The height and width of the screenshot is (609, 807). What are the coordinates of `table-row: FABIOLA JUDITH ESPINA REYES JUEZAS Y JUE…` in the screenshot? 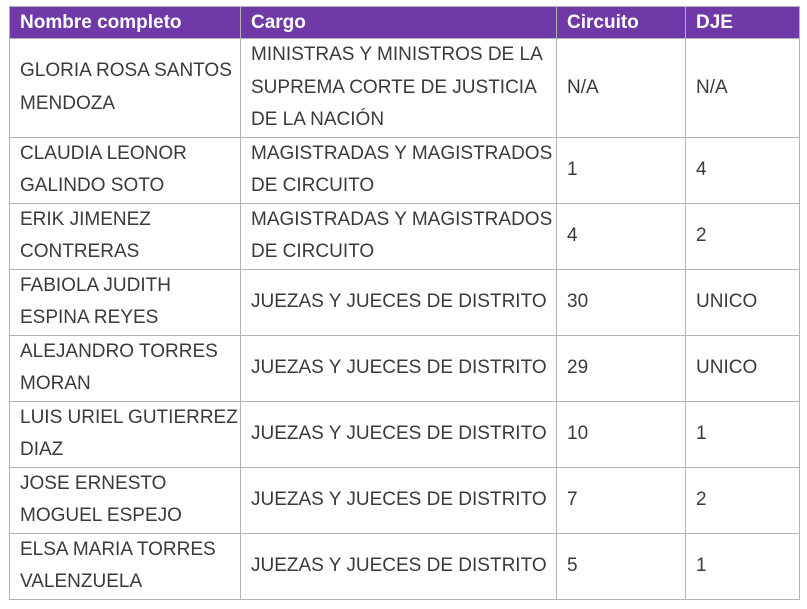 It's located at (404, 302).